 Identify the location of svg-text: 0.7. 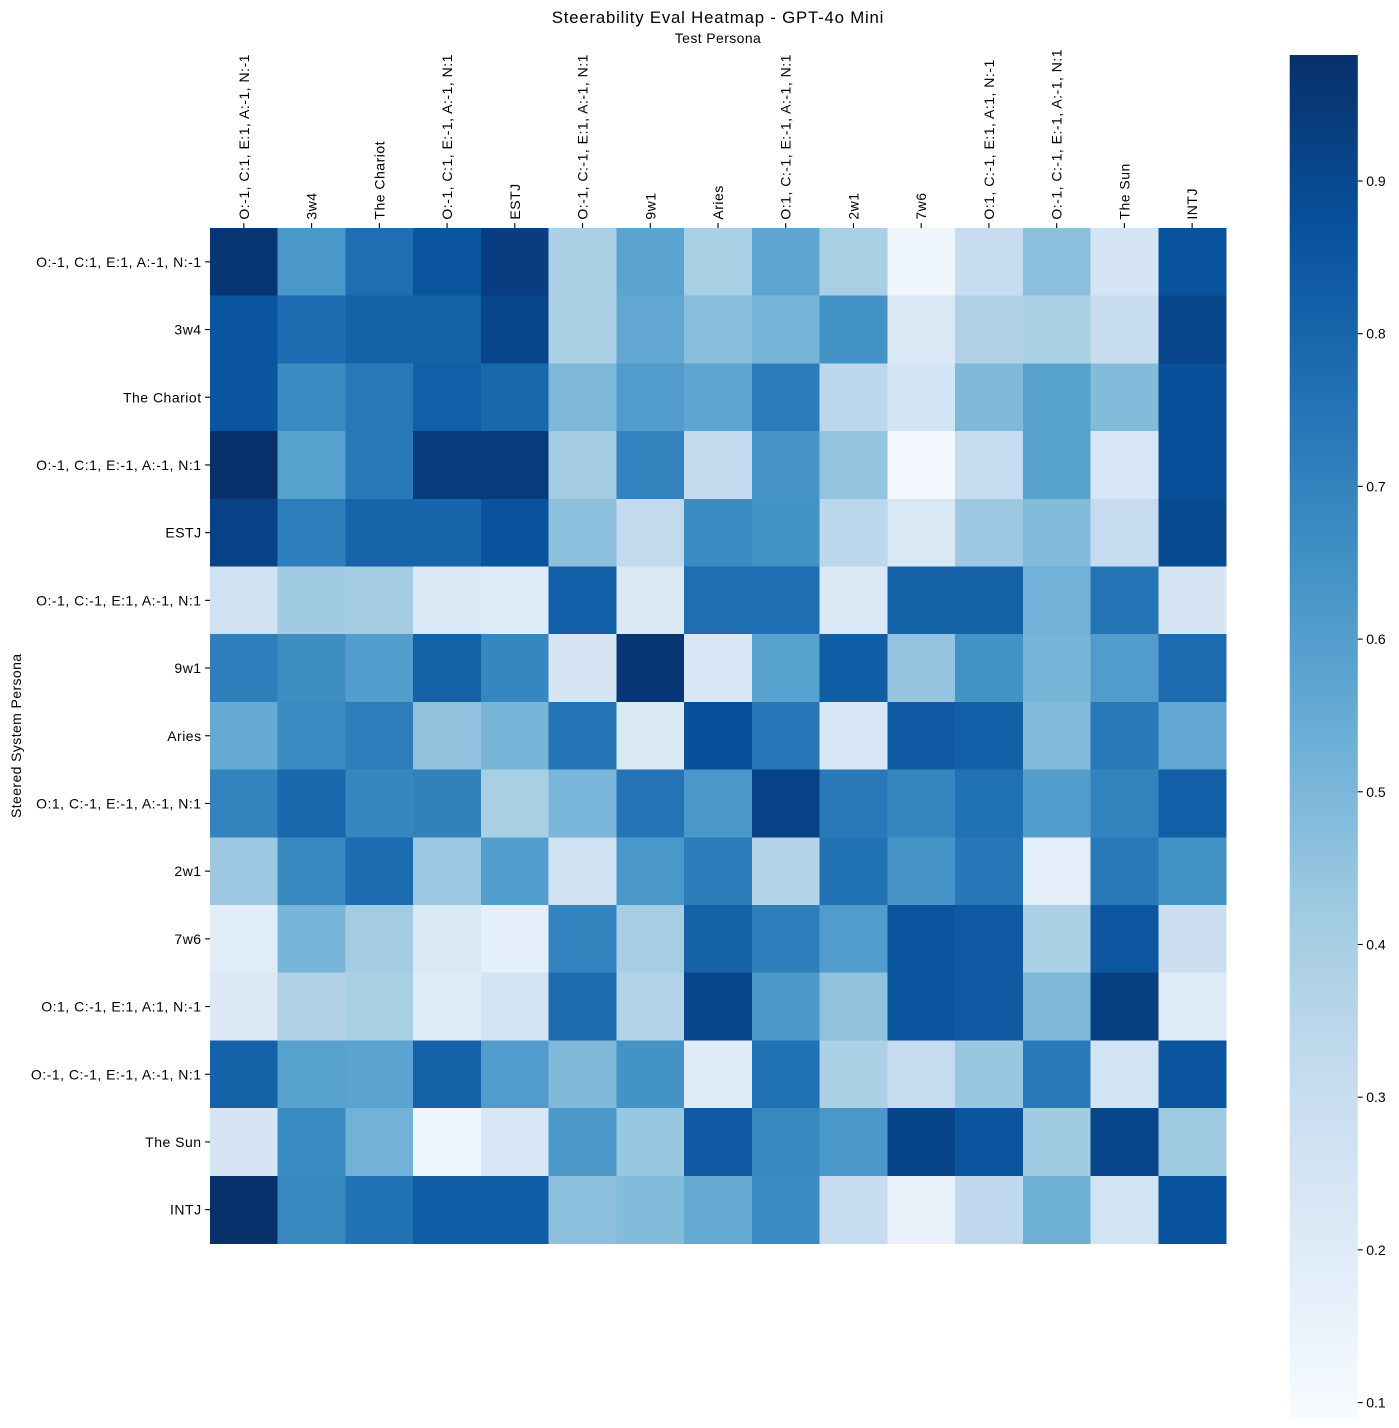
(1376, 486).